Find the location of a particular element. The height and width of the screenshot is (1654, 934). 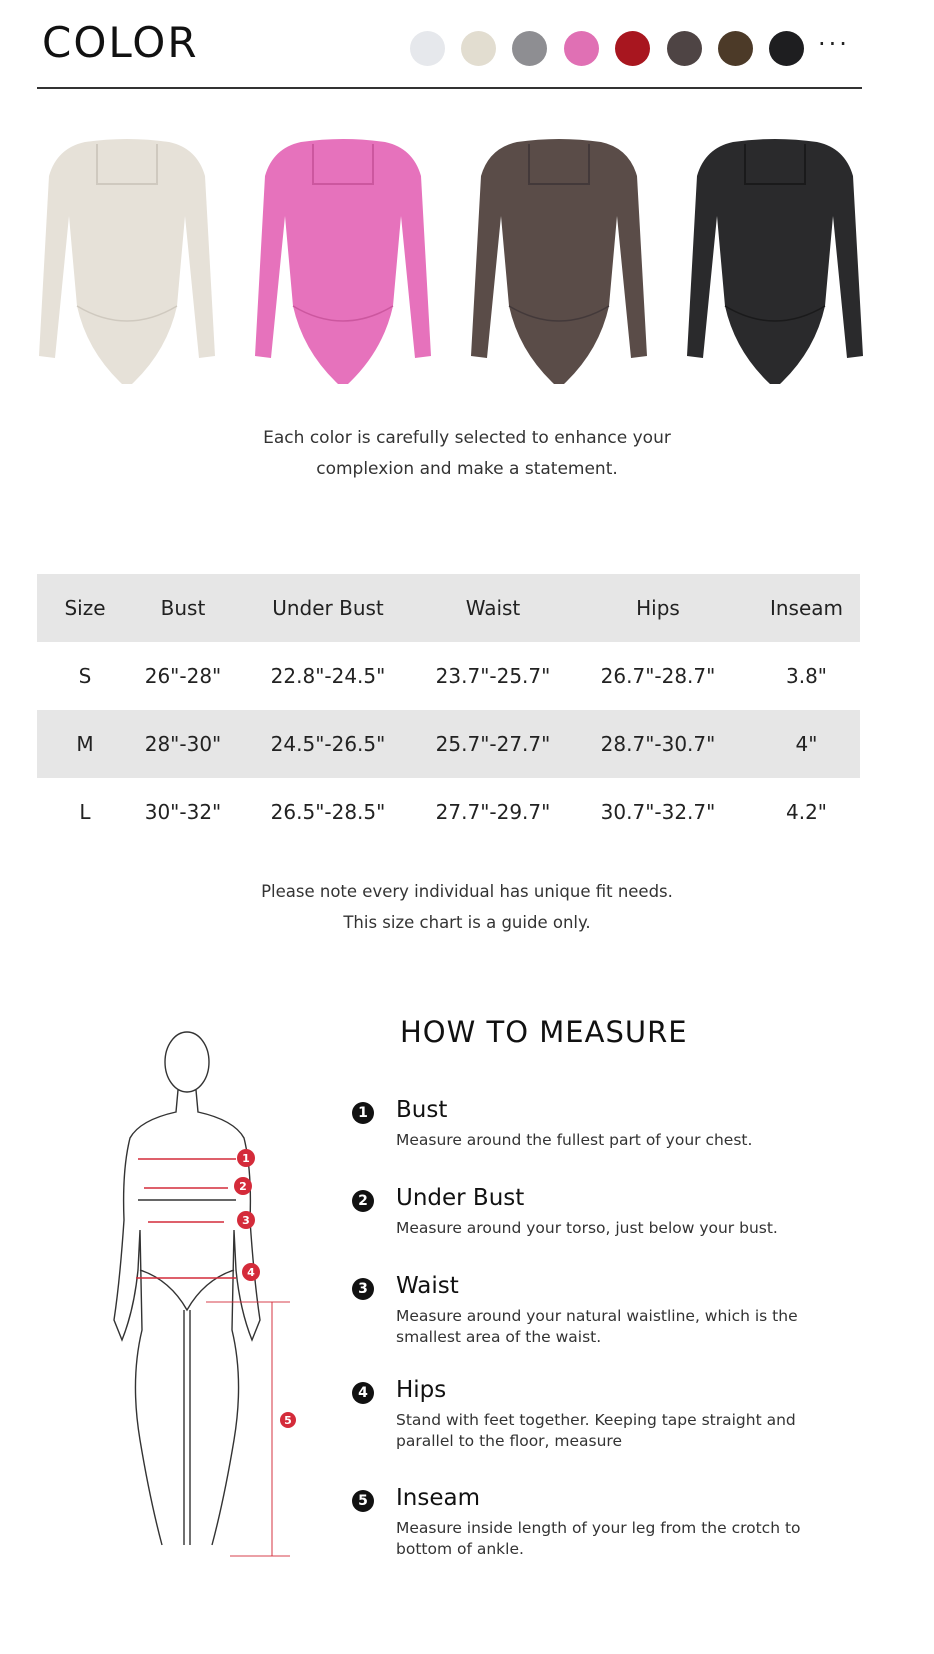

marker-2: 2 is located at coordinates (243, 1186).